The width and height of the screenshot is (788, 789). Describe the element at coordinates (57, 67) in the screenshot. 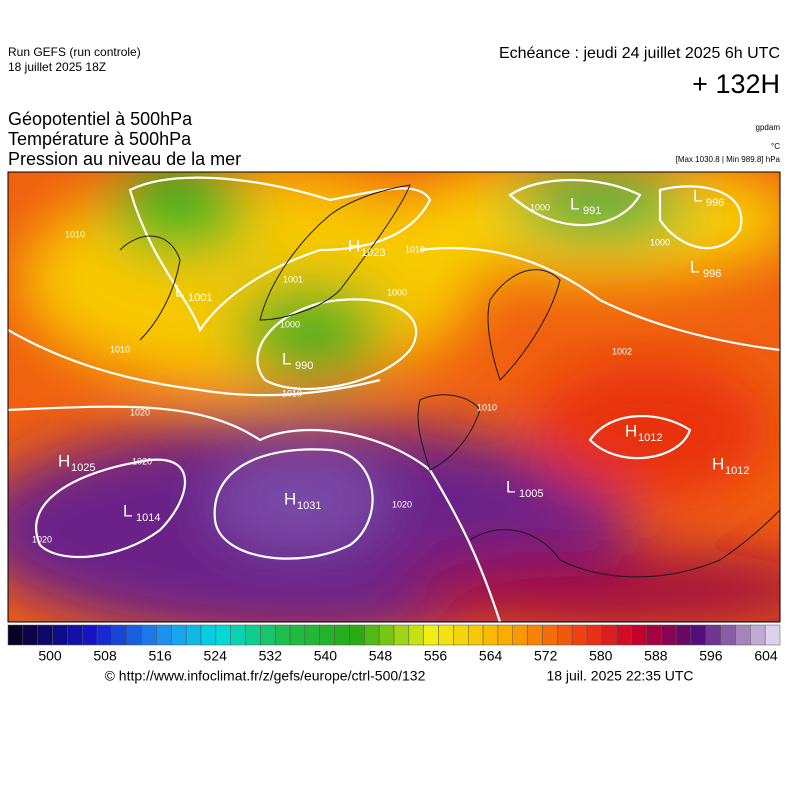

I see `run-date: 18 juillet 2025 18Z` at that location.